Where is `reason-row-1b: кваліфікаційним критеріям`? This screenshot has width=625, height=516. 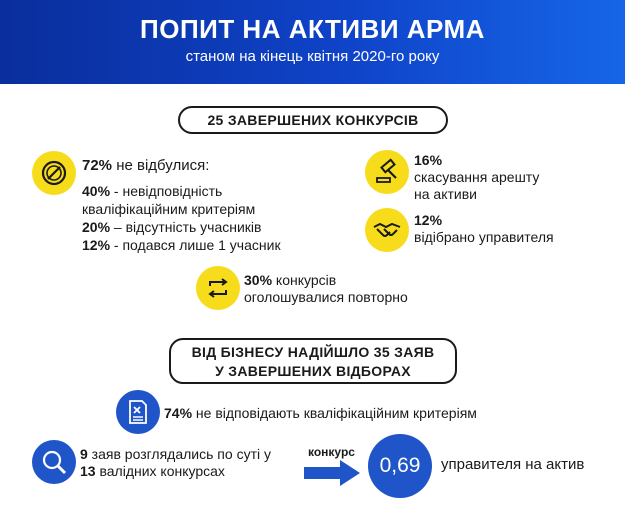 reason-row-1b: кваліфікаційним критеріям is located at coordinates (168, 209).